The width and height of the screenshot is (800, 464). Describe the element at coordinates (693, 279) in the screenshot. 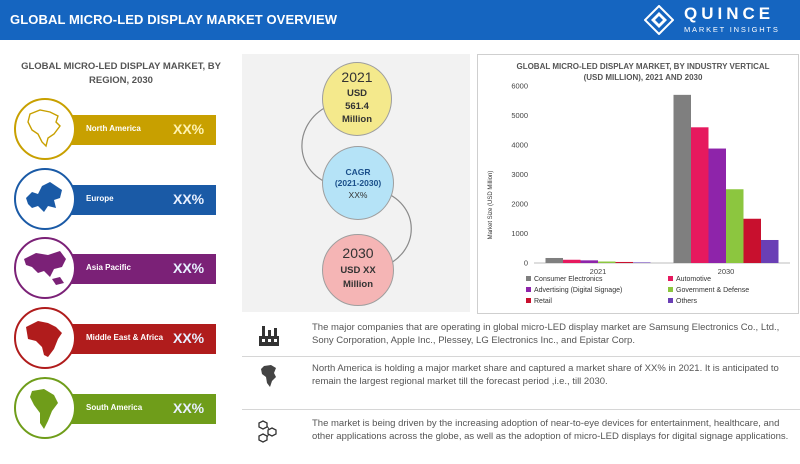

I see `legend-label: Automotive` at that location.